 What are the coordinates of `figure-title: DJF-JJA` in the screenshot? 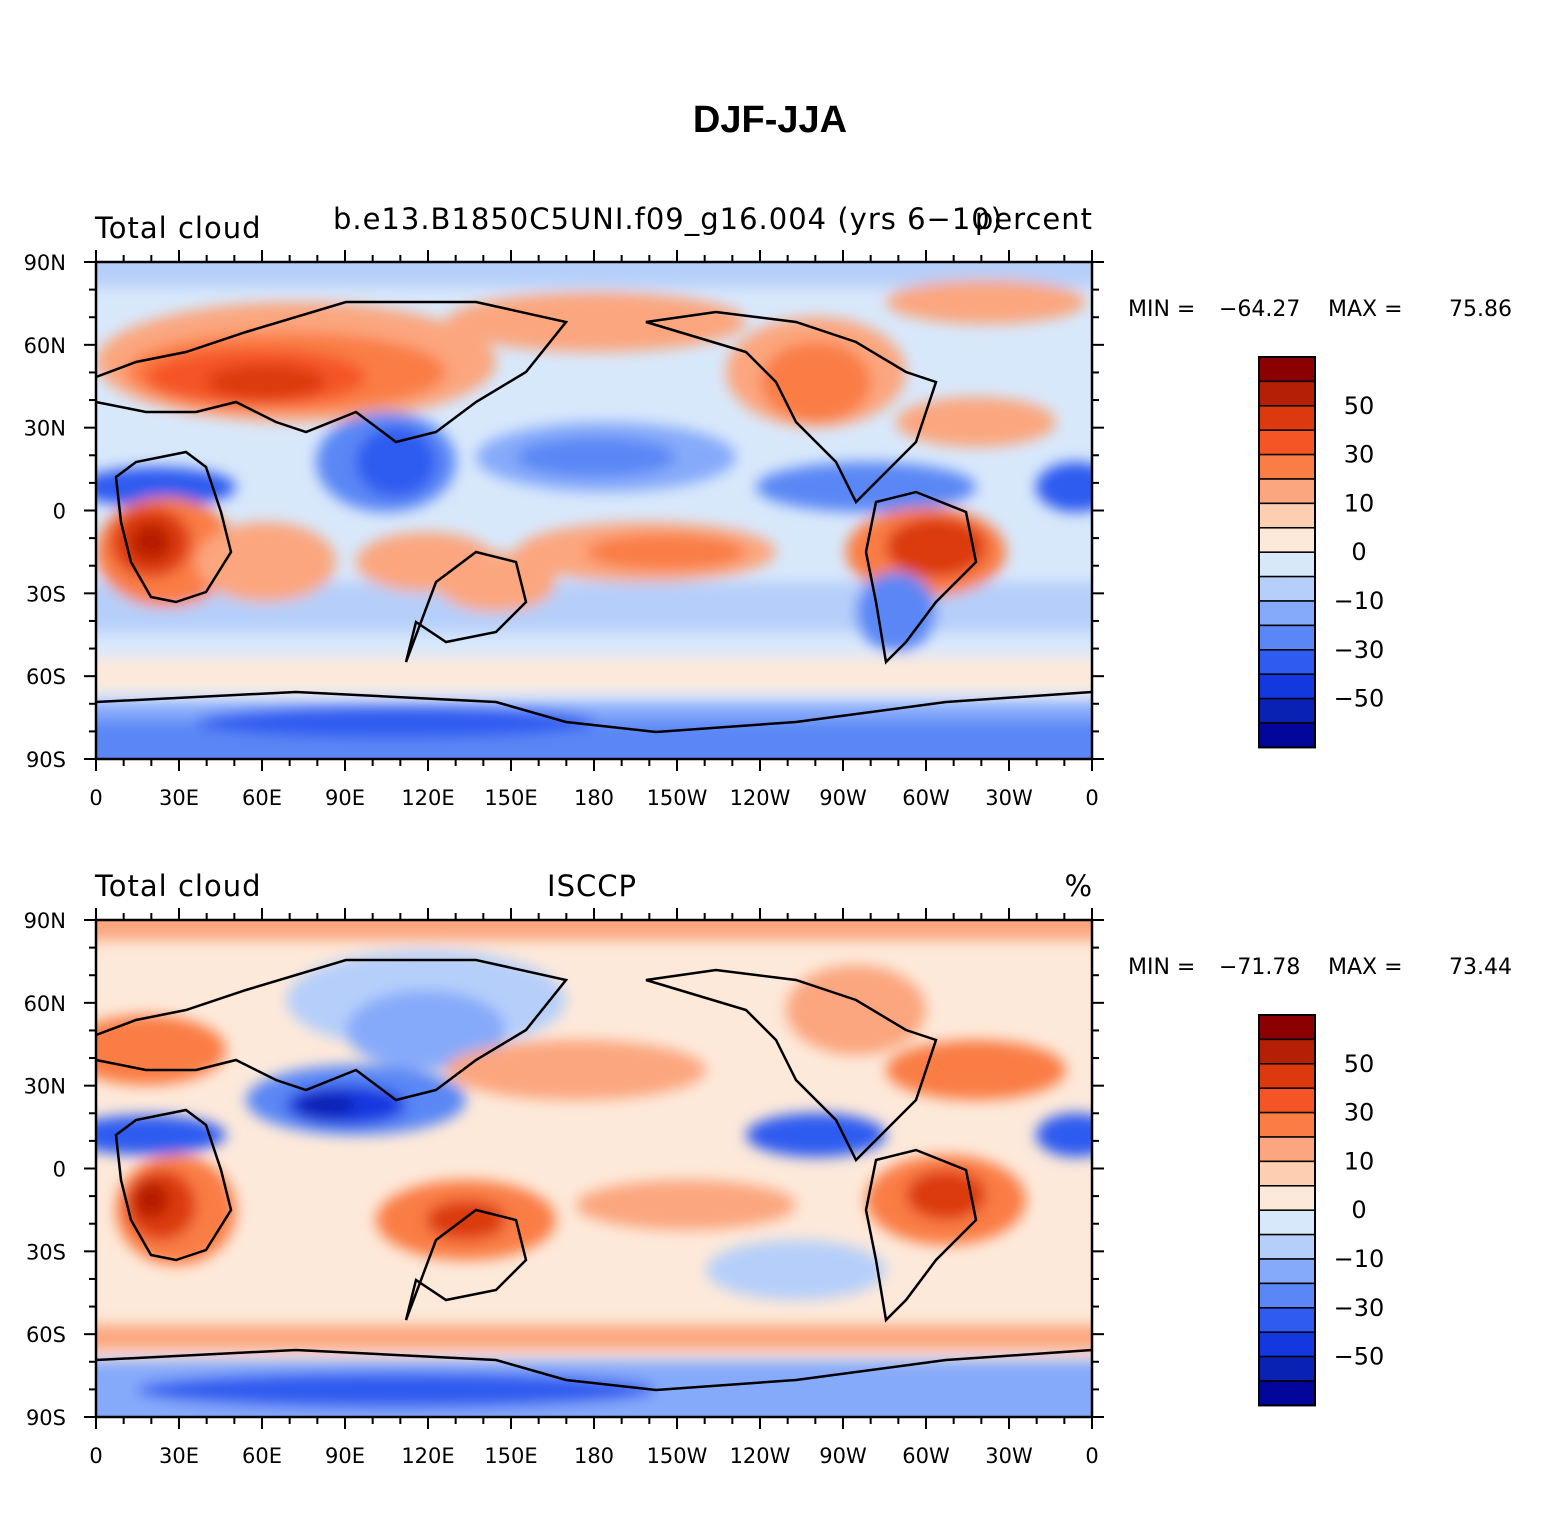 It's located at (770, 120).